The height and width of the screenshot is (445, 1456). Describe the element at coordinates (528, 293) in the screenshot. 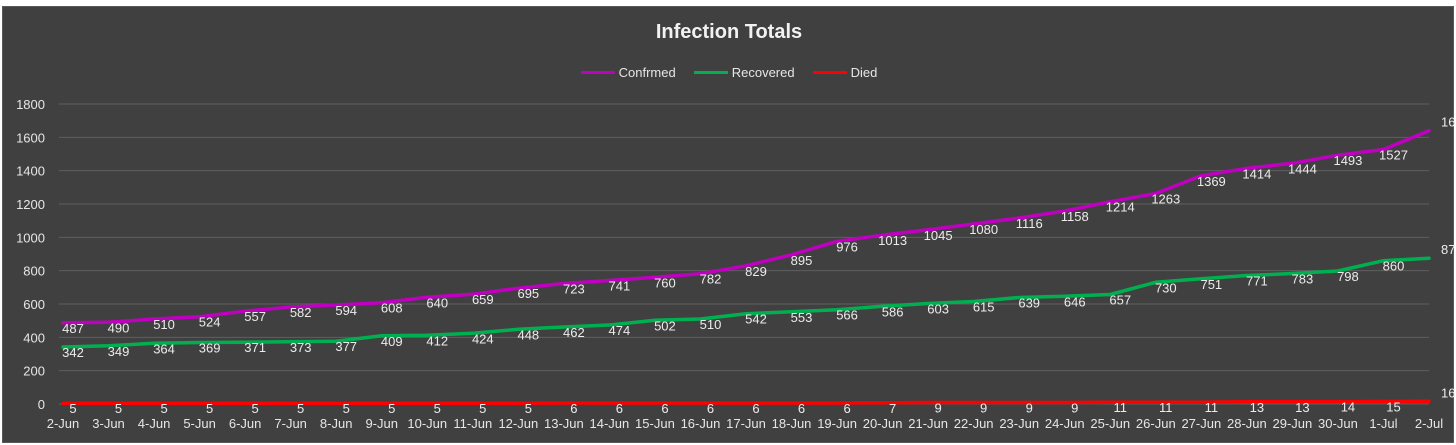

I see `data-label-confrmed: 695` at that location.